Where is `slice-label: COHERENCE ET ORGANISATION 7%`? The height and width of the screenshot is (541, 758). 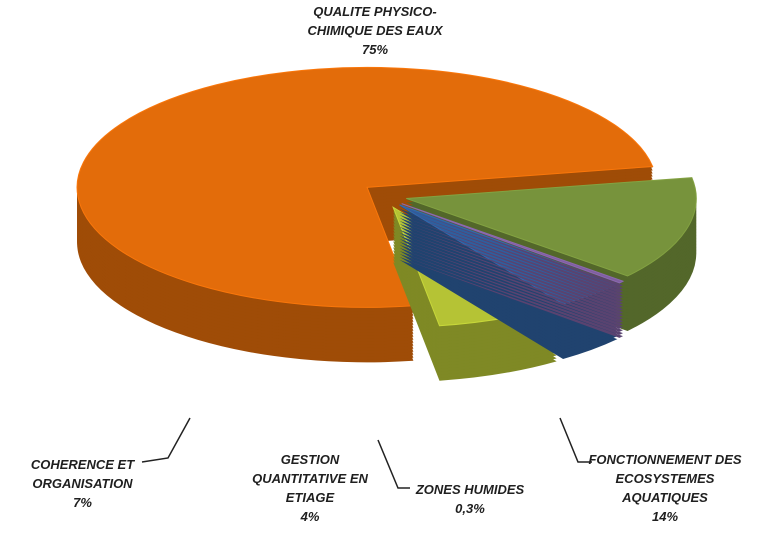 slice-label: COHERENCE ET ORGANISATION 7% is located at coordinates (82, 483).